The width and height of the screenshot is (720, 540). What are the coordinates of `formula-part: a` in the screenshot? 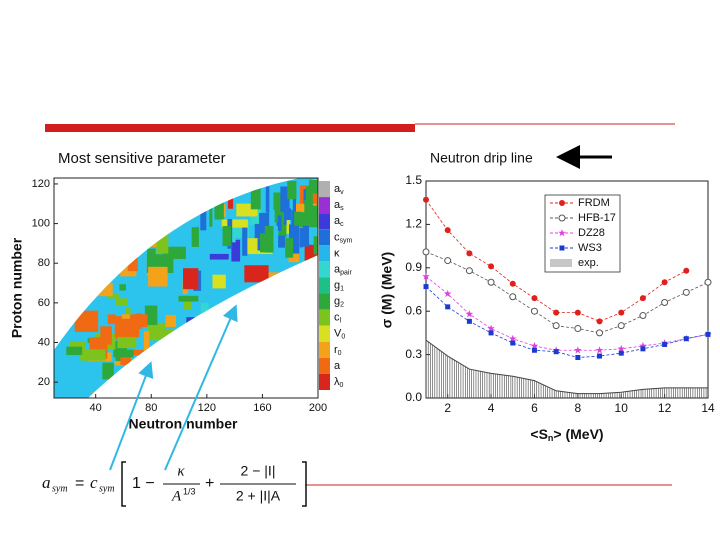 It's located at (46, 482).